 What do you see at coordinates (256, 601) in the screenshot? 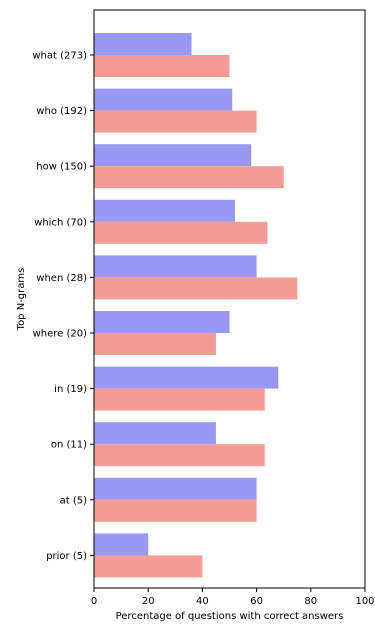
I see `x-tick-label-3: 60` at bounding box center [256, 601].